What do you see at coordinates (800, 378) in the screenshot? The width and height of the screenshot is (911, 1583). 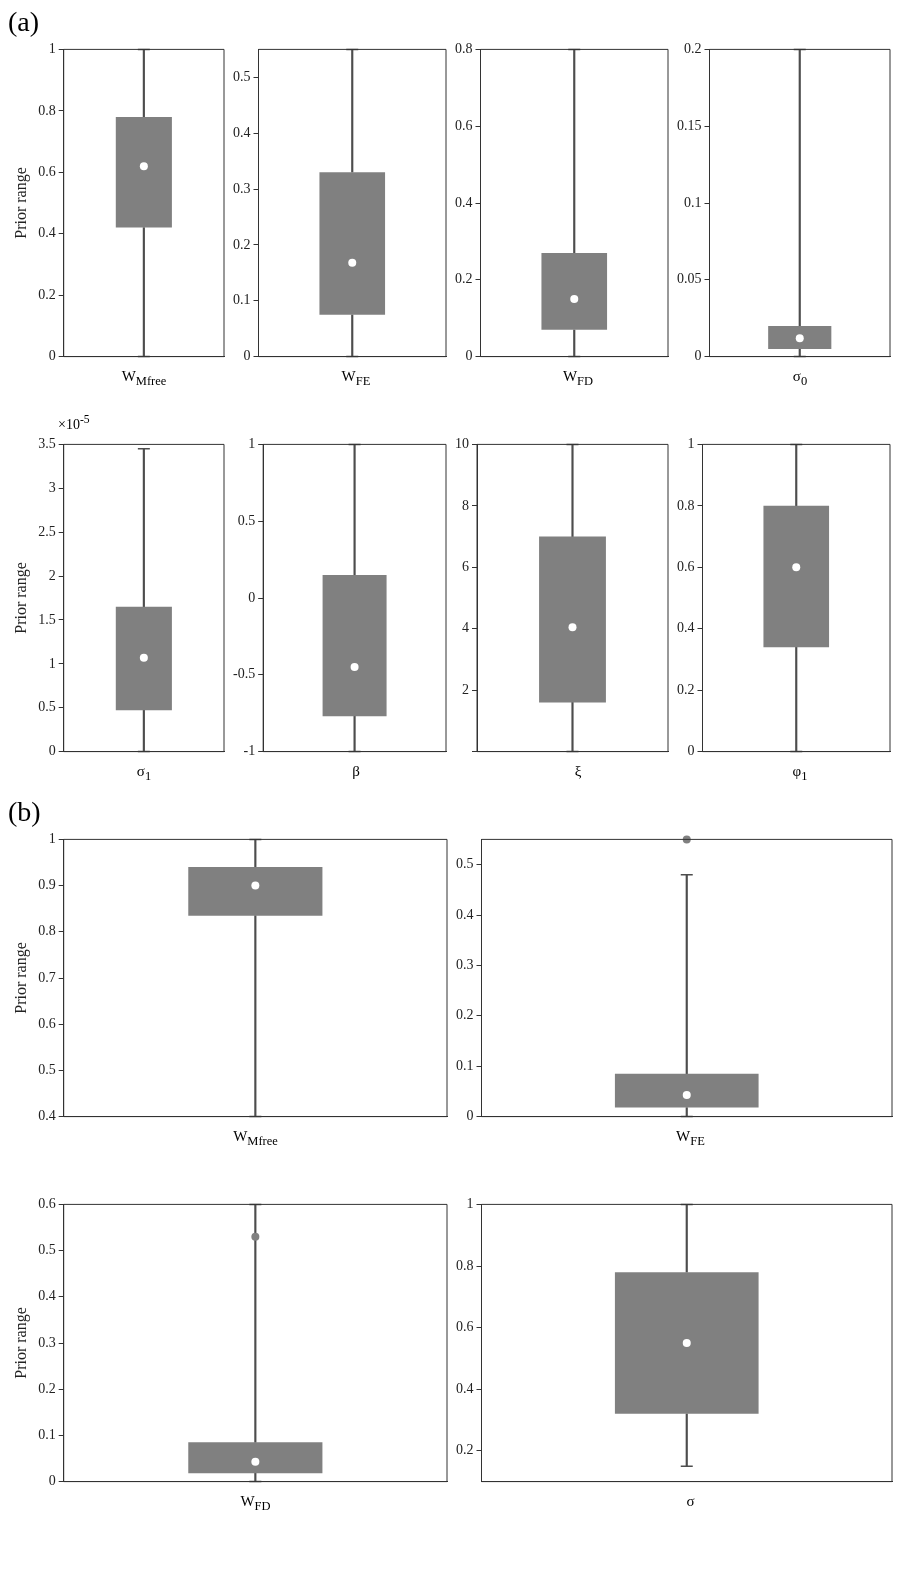 I see `x-axis-title: σ$_{0}$` at bounding box center [800, 378].